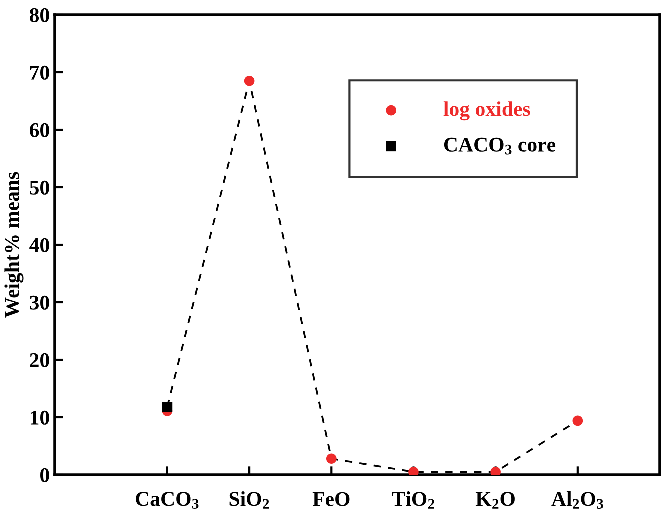  What do you see at coordinates (40, 130) in the screenshot?
I see `y-tick-label: 60` at bounding box center [40, 130].